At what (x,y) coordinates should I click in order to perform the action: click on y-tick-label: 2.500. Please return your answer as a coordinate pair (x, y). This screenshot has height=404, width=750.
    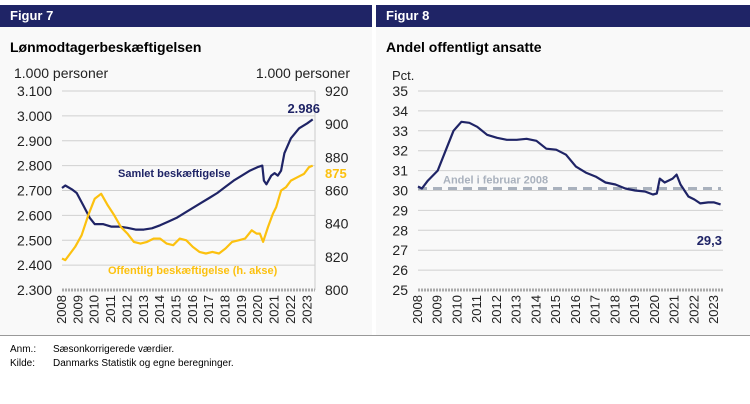
    Looking at the image, I should click on (34, 240).